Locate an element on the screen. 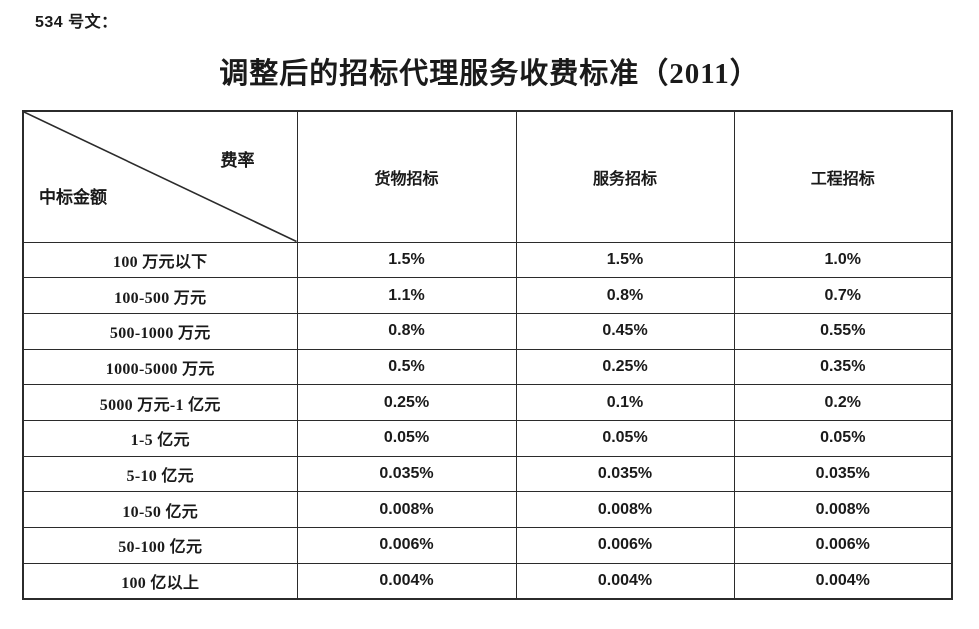 This screenshot has height=629, width=979. corner-label-amount: 中标金额 is located at coordinates (73, 197).